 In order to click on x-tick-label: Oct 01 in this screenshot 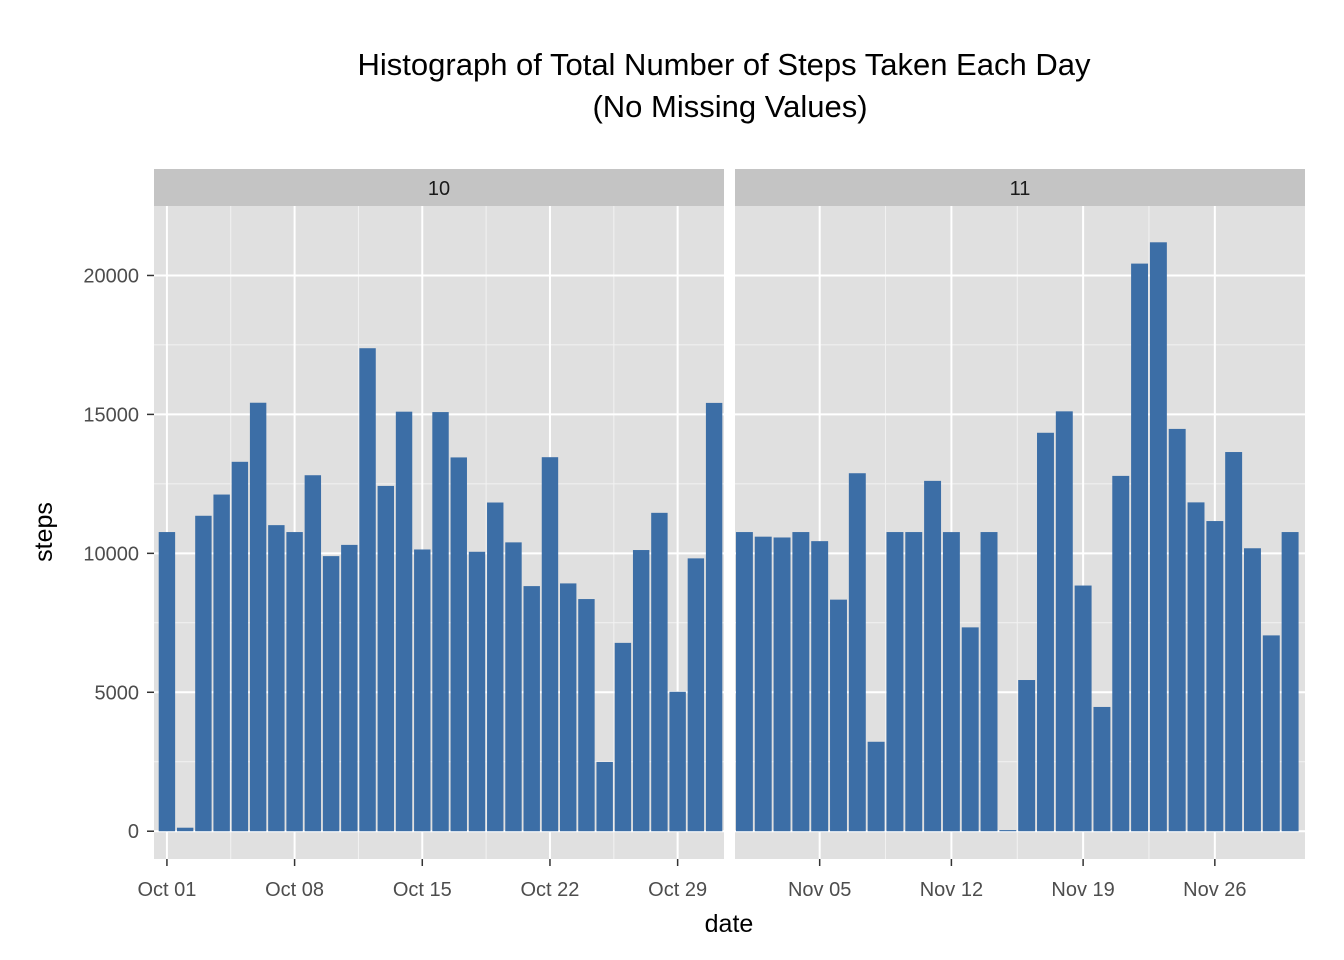, I will do `click(166, 890)`.